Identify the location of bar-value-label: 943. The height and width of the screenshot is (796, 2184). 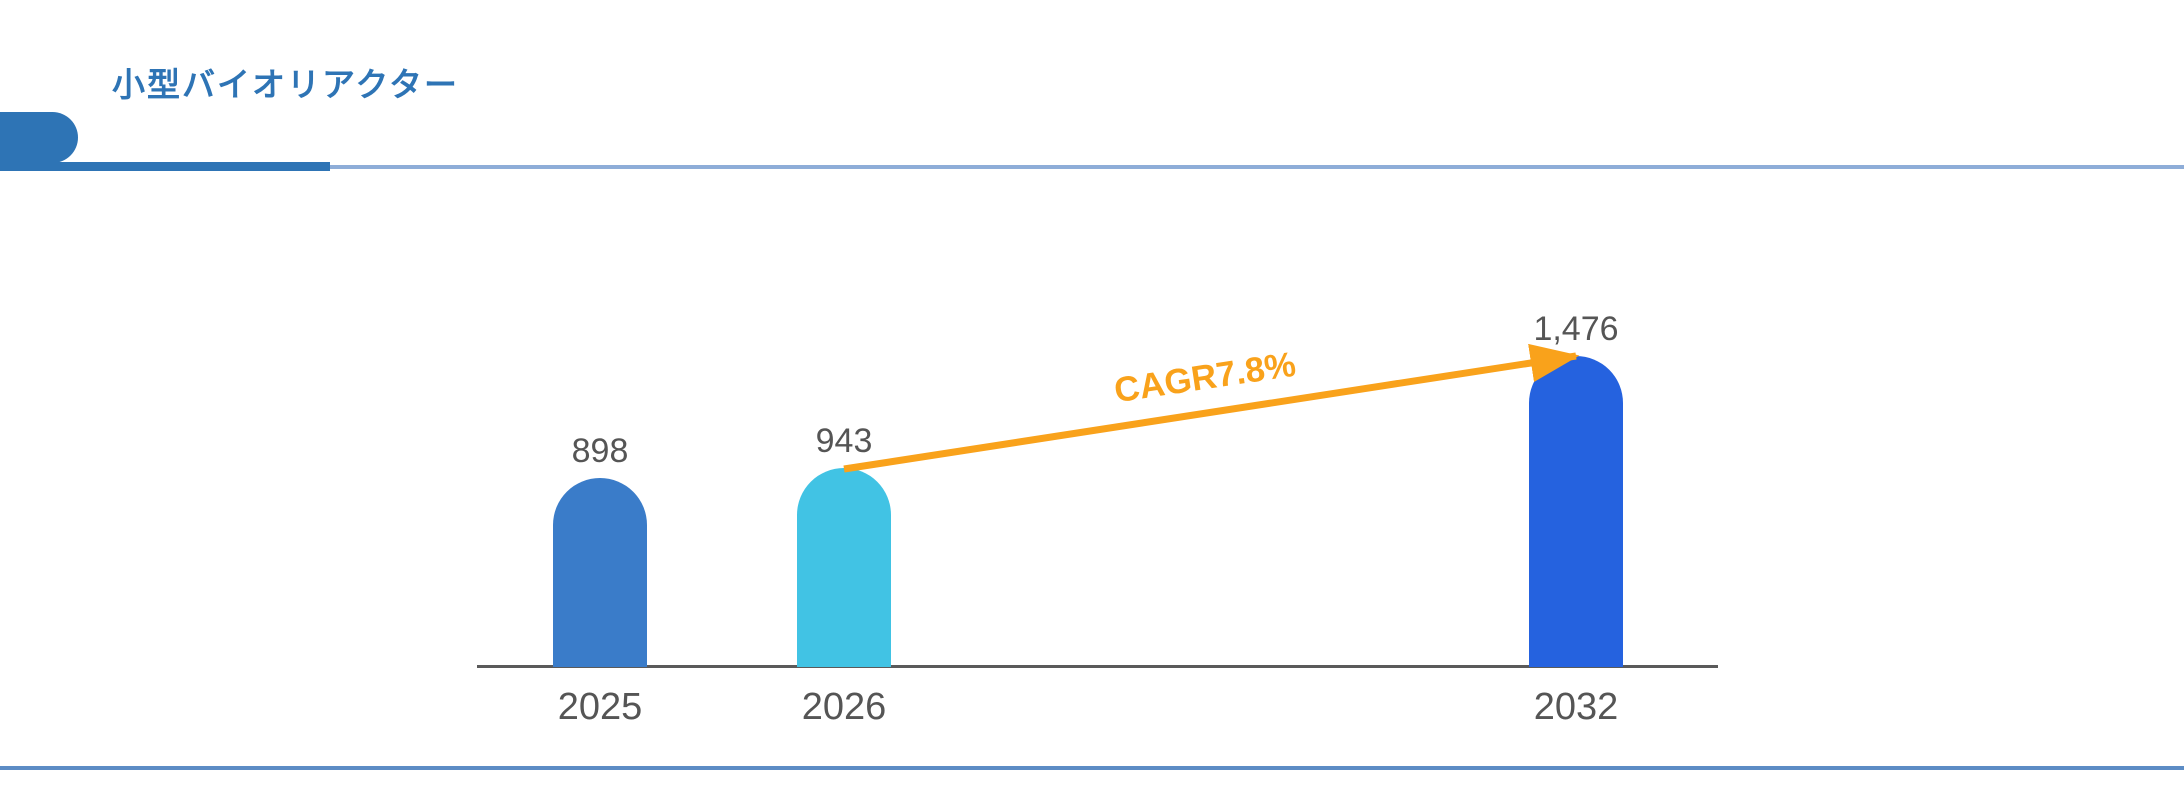
(844, 441).